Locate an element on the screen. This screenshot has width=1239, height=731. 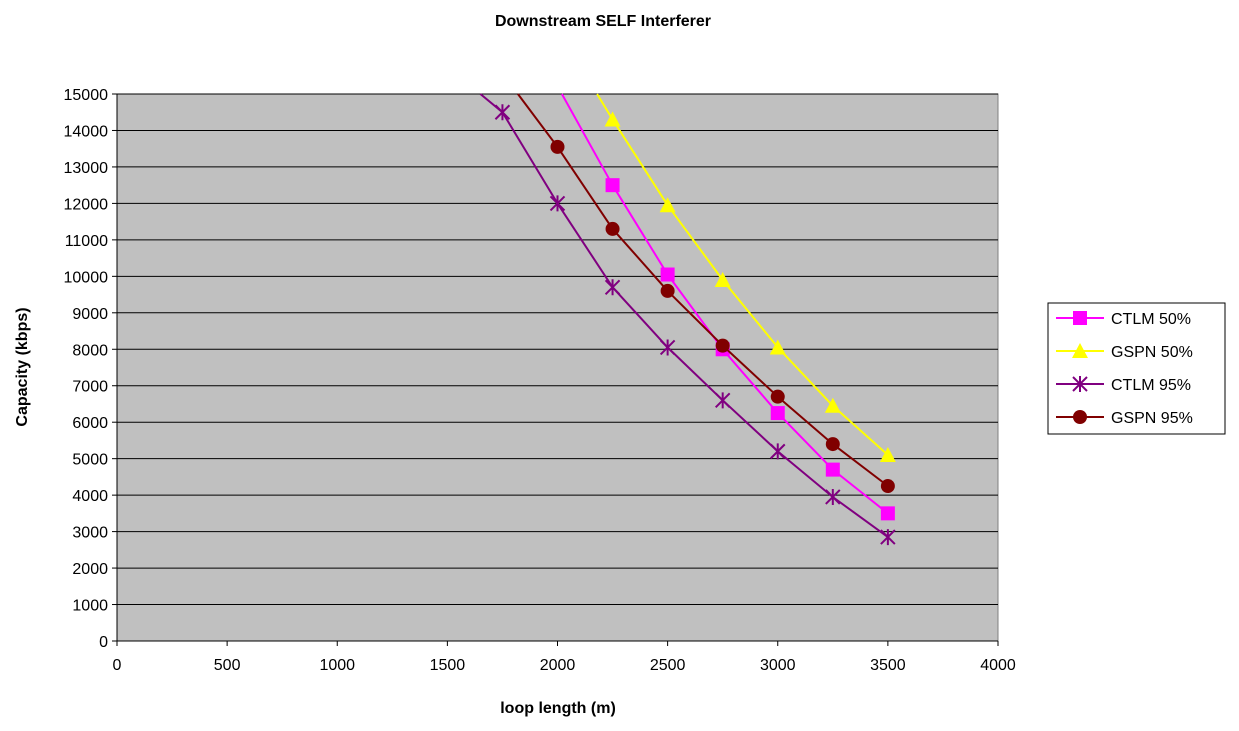
x-axis-label: loop length (m) is located at coordinates (558, 708).